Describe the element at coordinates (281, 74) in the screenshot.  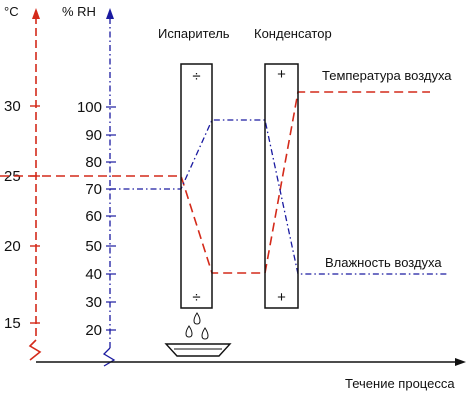
I see `condenser-top-symbol: +` at that location.